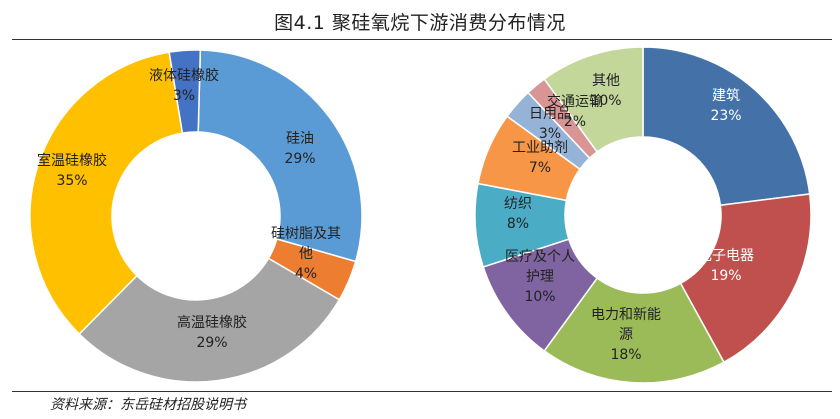 The height and width of the screenshot is (419, 840). I want to click on slice-label-2-3: 电力和新能源 18%, so click(626, 335).